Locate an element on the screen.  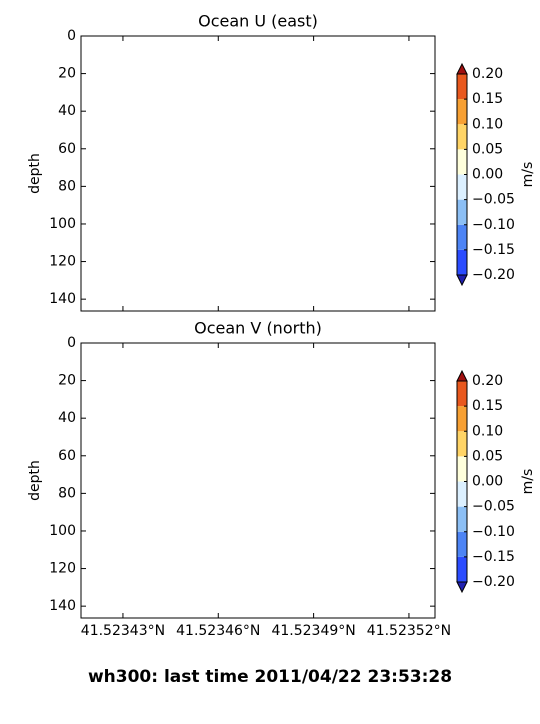
chart-title: Ocean V (north) is located at coordinates (258, 328).